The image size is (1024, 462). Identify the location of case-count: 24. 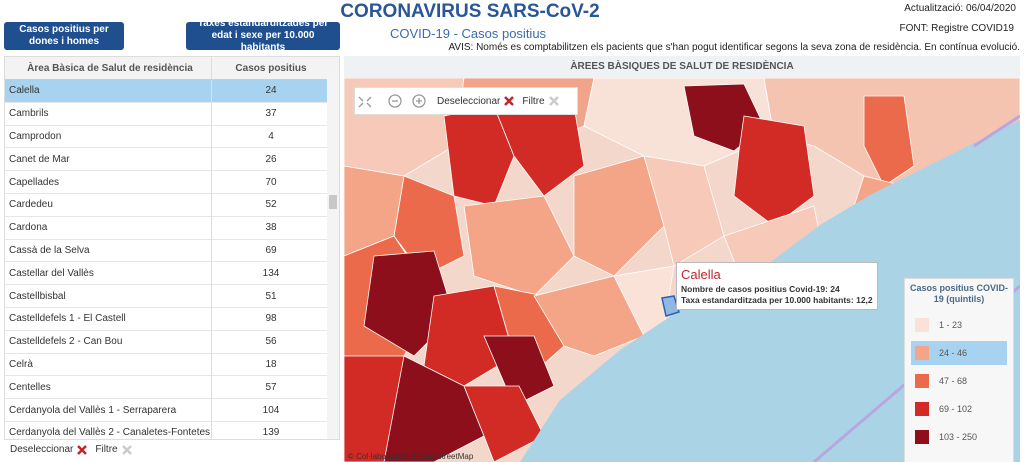
(271, 91).